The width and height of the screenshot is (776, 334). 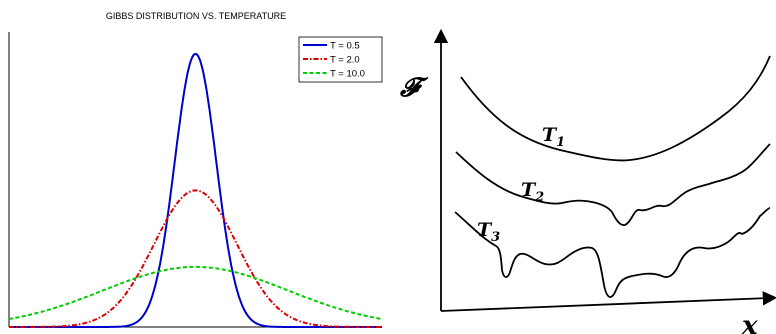 What do you see at coordinates (485, 230) in the screenshot?
I see `curve-label-t3-name: T` at bounding box center [485, 230].